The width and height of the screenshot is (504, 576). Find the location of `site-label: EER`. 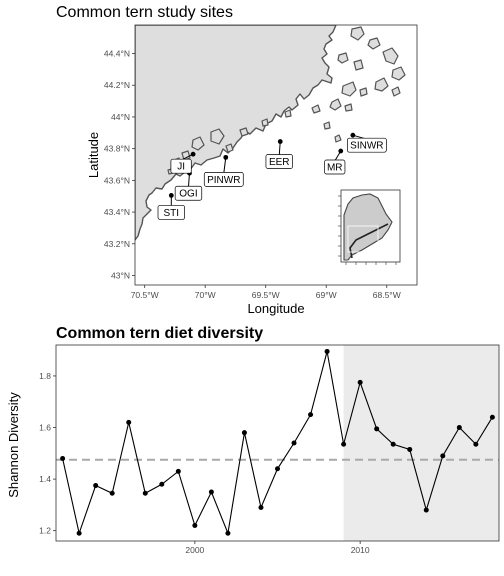

site-label: EER is located at coordinates (279, 162).